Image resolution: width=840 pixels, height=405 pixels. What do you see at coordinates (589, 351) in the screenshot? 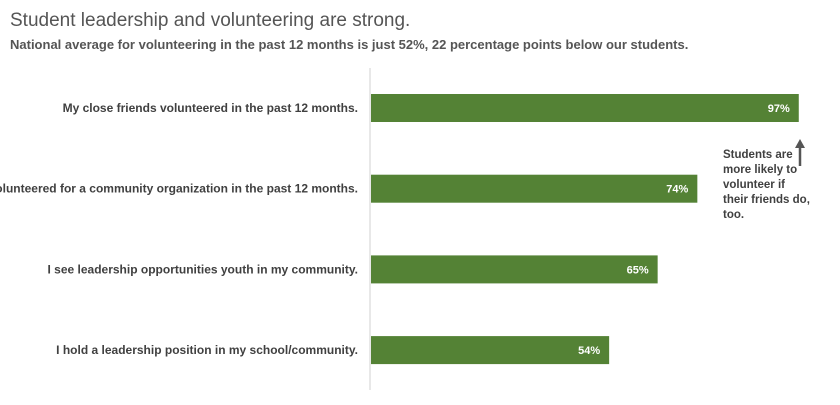
I see `data-label: 54%` at bounding box center [589, 351].